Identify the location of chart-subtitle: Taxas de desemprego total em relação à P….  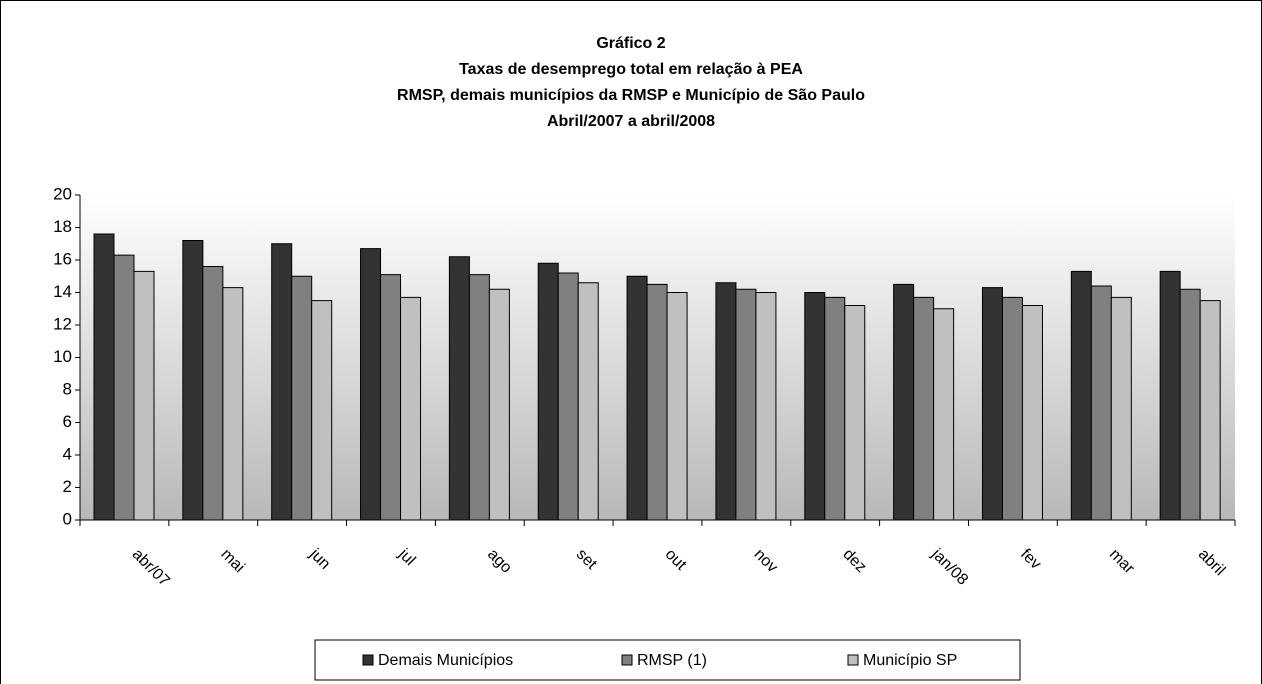
(631, 69).